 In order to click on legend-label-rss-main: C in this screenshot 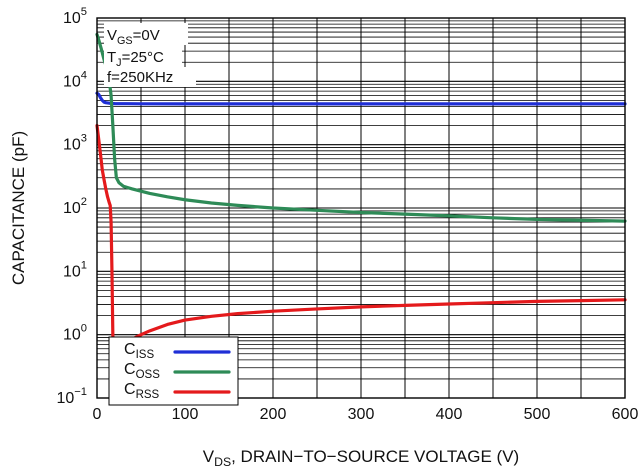, I will do `click(130, 389)`.